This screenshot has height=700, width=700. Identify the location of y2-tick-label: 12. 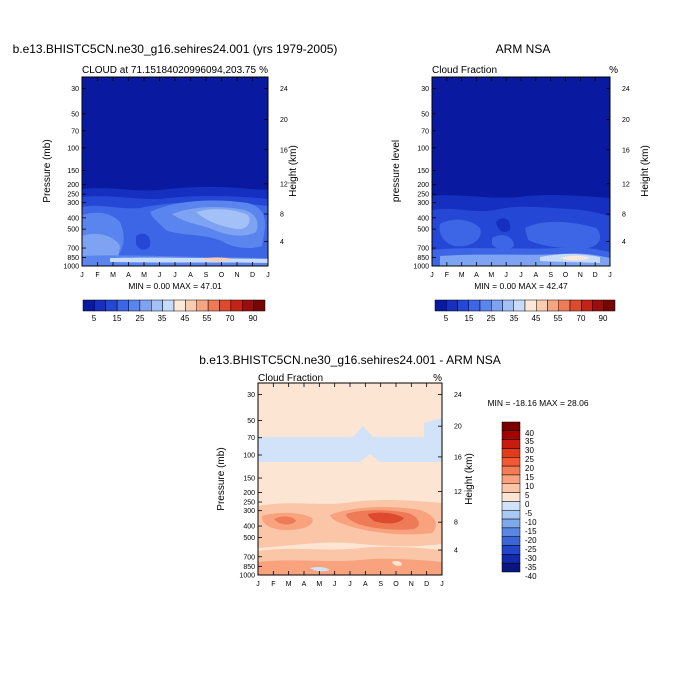
(284, 184).